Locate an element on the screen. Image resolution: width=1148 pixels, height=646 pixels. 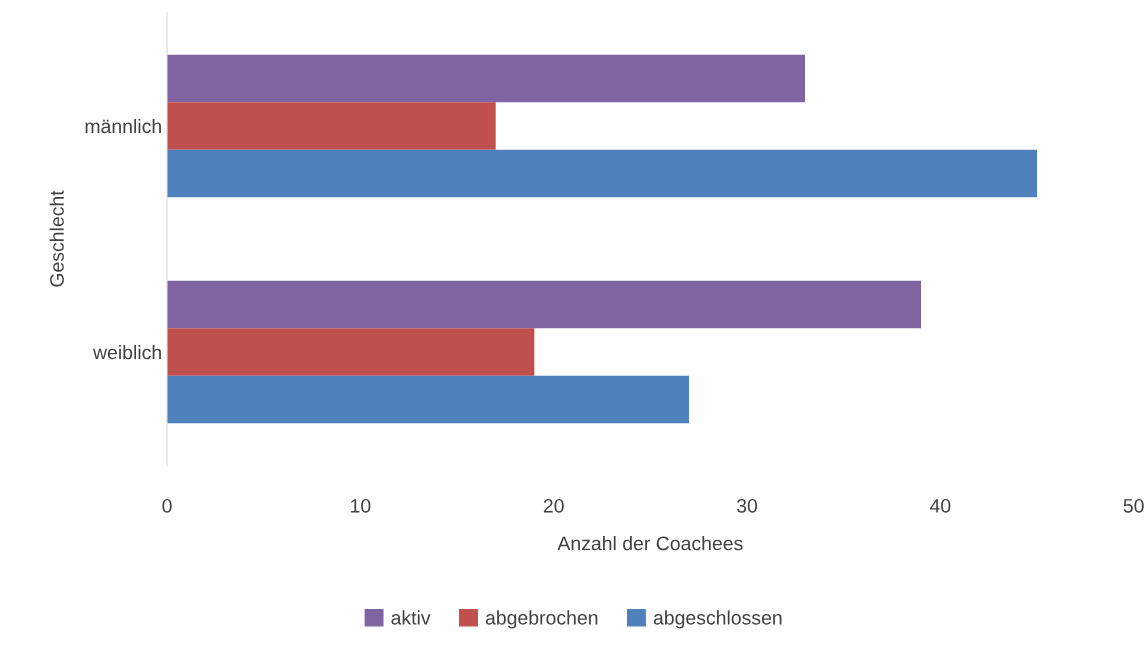
x-tick-label: 30 is located at coordinates (747, 505).